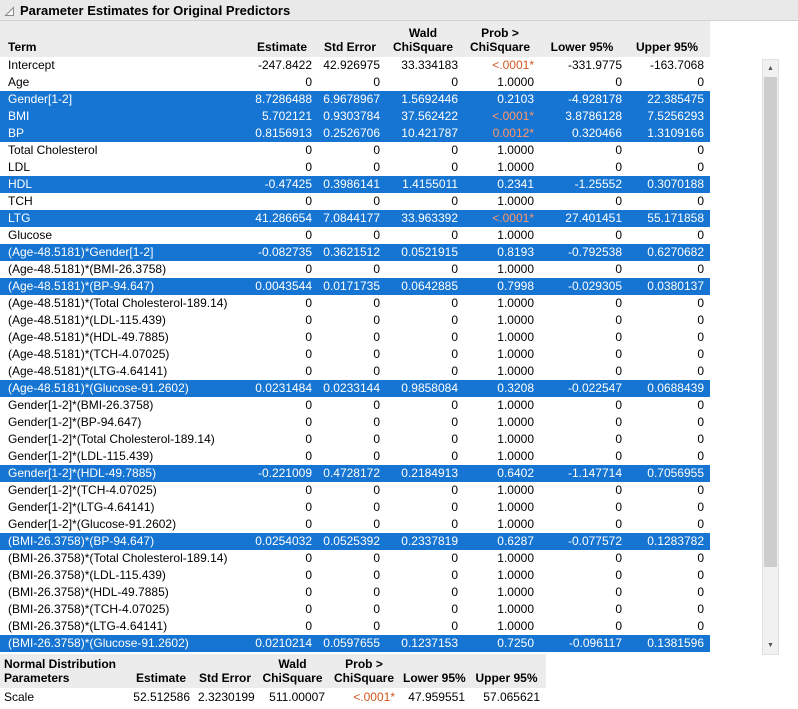 The image size is (798, 709). Describe the element at coordinates (125, 39) in the screenshot. I see `column-header-term: Term` at that location.